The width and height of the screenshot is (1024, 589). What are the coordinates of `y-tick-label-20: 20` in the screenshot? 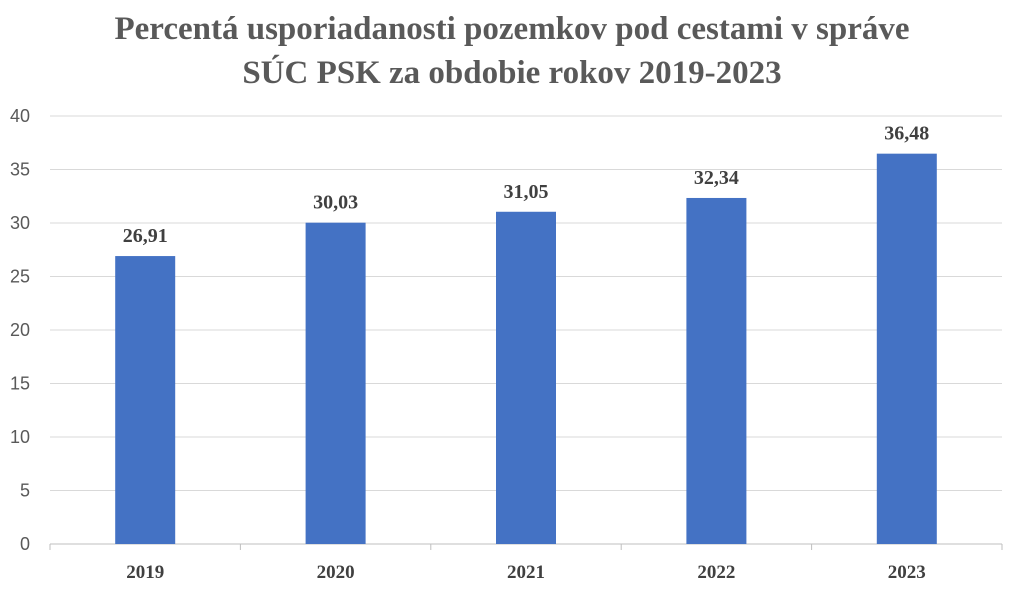 It's located at (20, 330).